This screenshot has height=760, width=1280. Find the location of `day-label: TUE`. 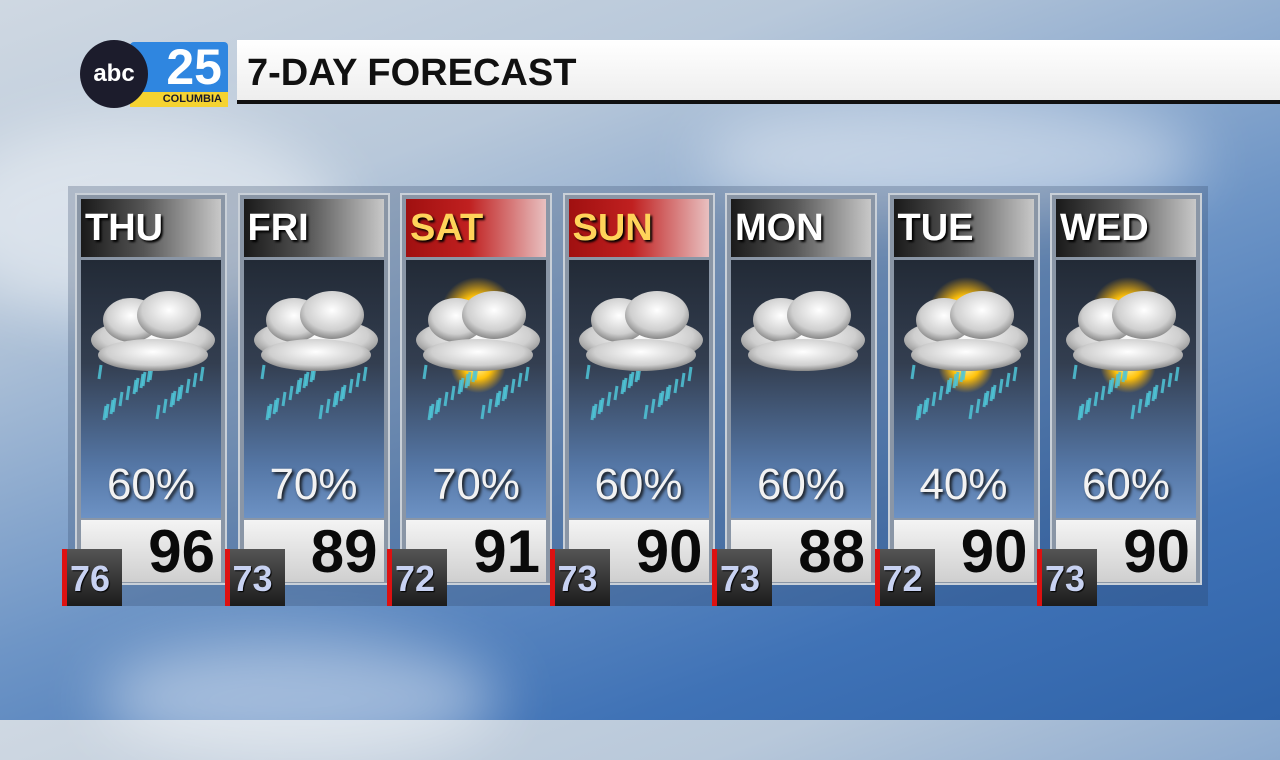

day-label: TUE is located at coordinates (963, 228).